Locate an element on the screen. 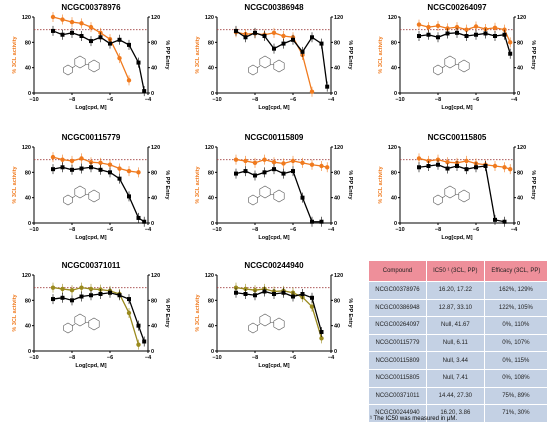 This screenshot has height=429, width=550. cell-ic50: Null, 7.41 is located at coordinates (455, 378).